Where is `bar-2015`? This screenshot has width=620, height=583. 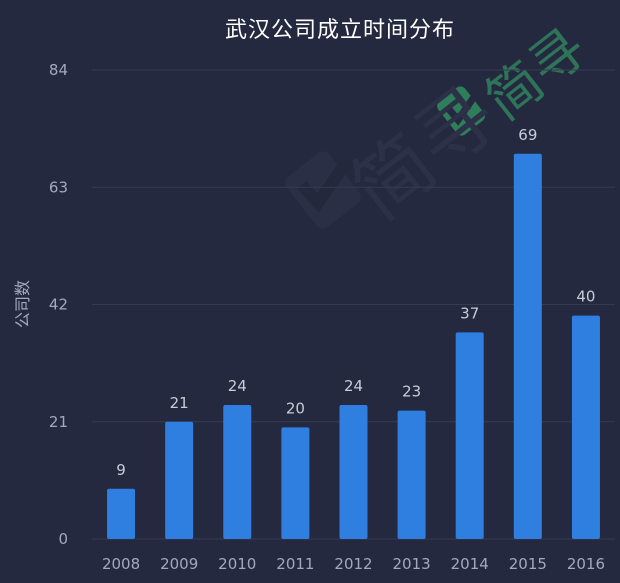 bar-2015 is located at coordinates (527, 346).